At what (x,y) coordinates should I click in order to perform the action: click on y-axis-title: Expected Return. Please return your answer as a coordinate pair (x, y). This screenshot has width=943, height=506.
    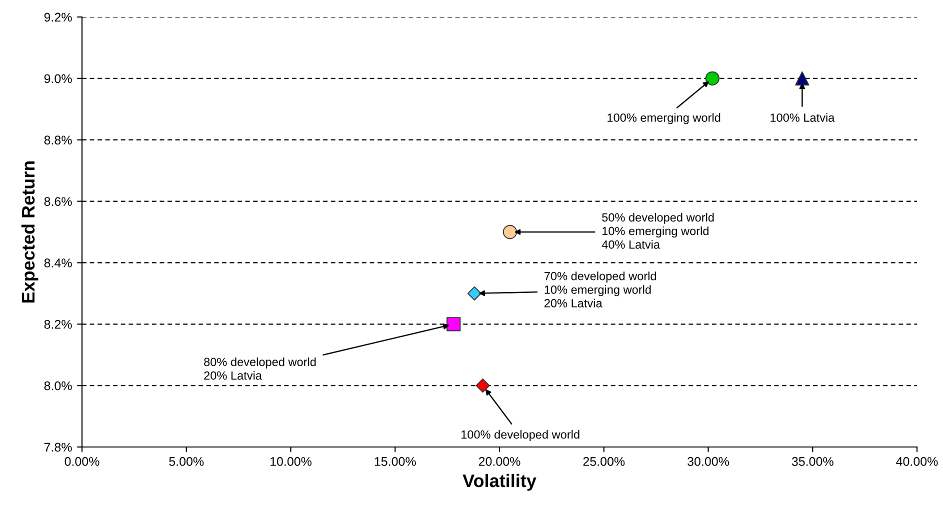
    Looking at the image, I should click on (29, 232).